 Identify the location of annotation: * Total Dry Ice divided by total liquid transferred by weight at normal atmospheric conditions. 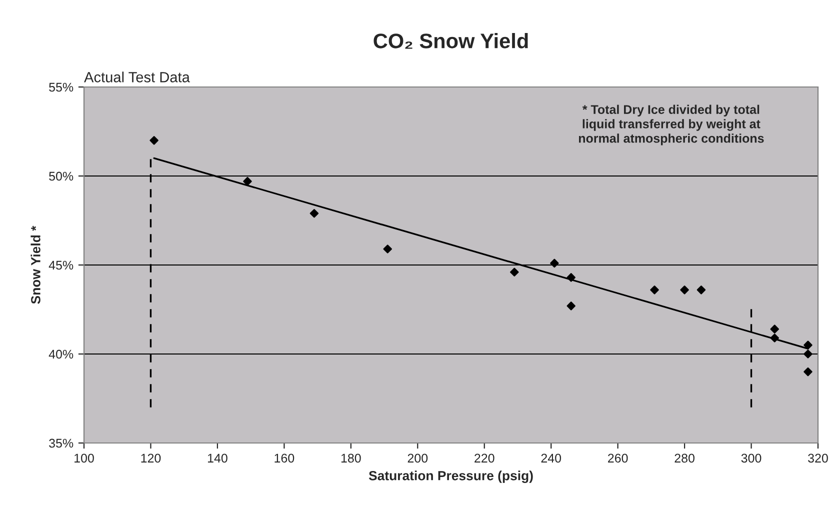
(671, 125).